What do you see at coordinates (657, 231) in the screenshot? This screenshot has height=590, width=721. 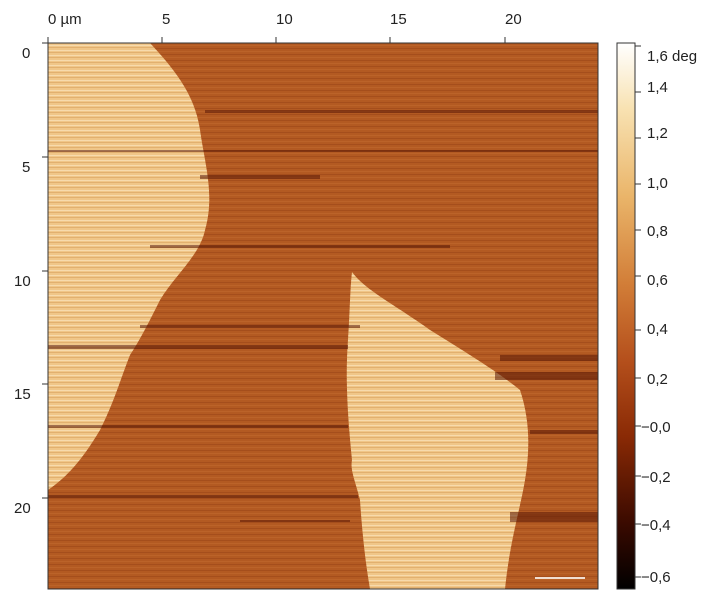 I see `colorbar-label-4: 0,8` at bounding box center [657, 231].